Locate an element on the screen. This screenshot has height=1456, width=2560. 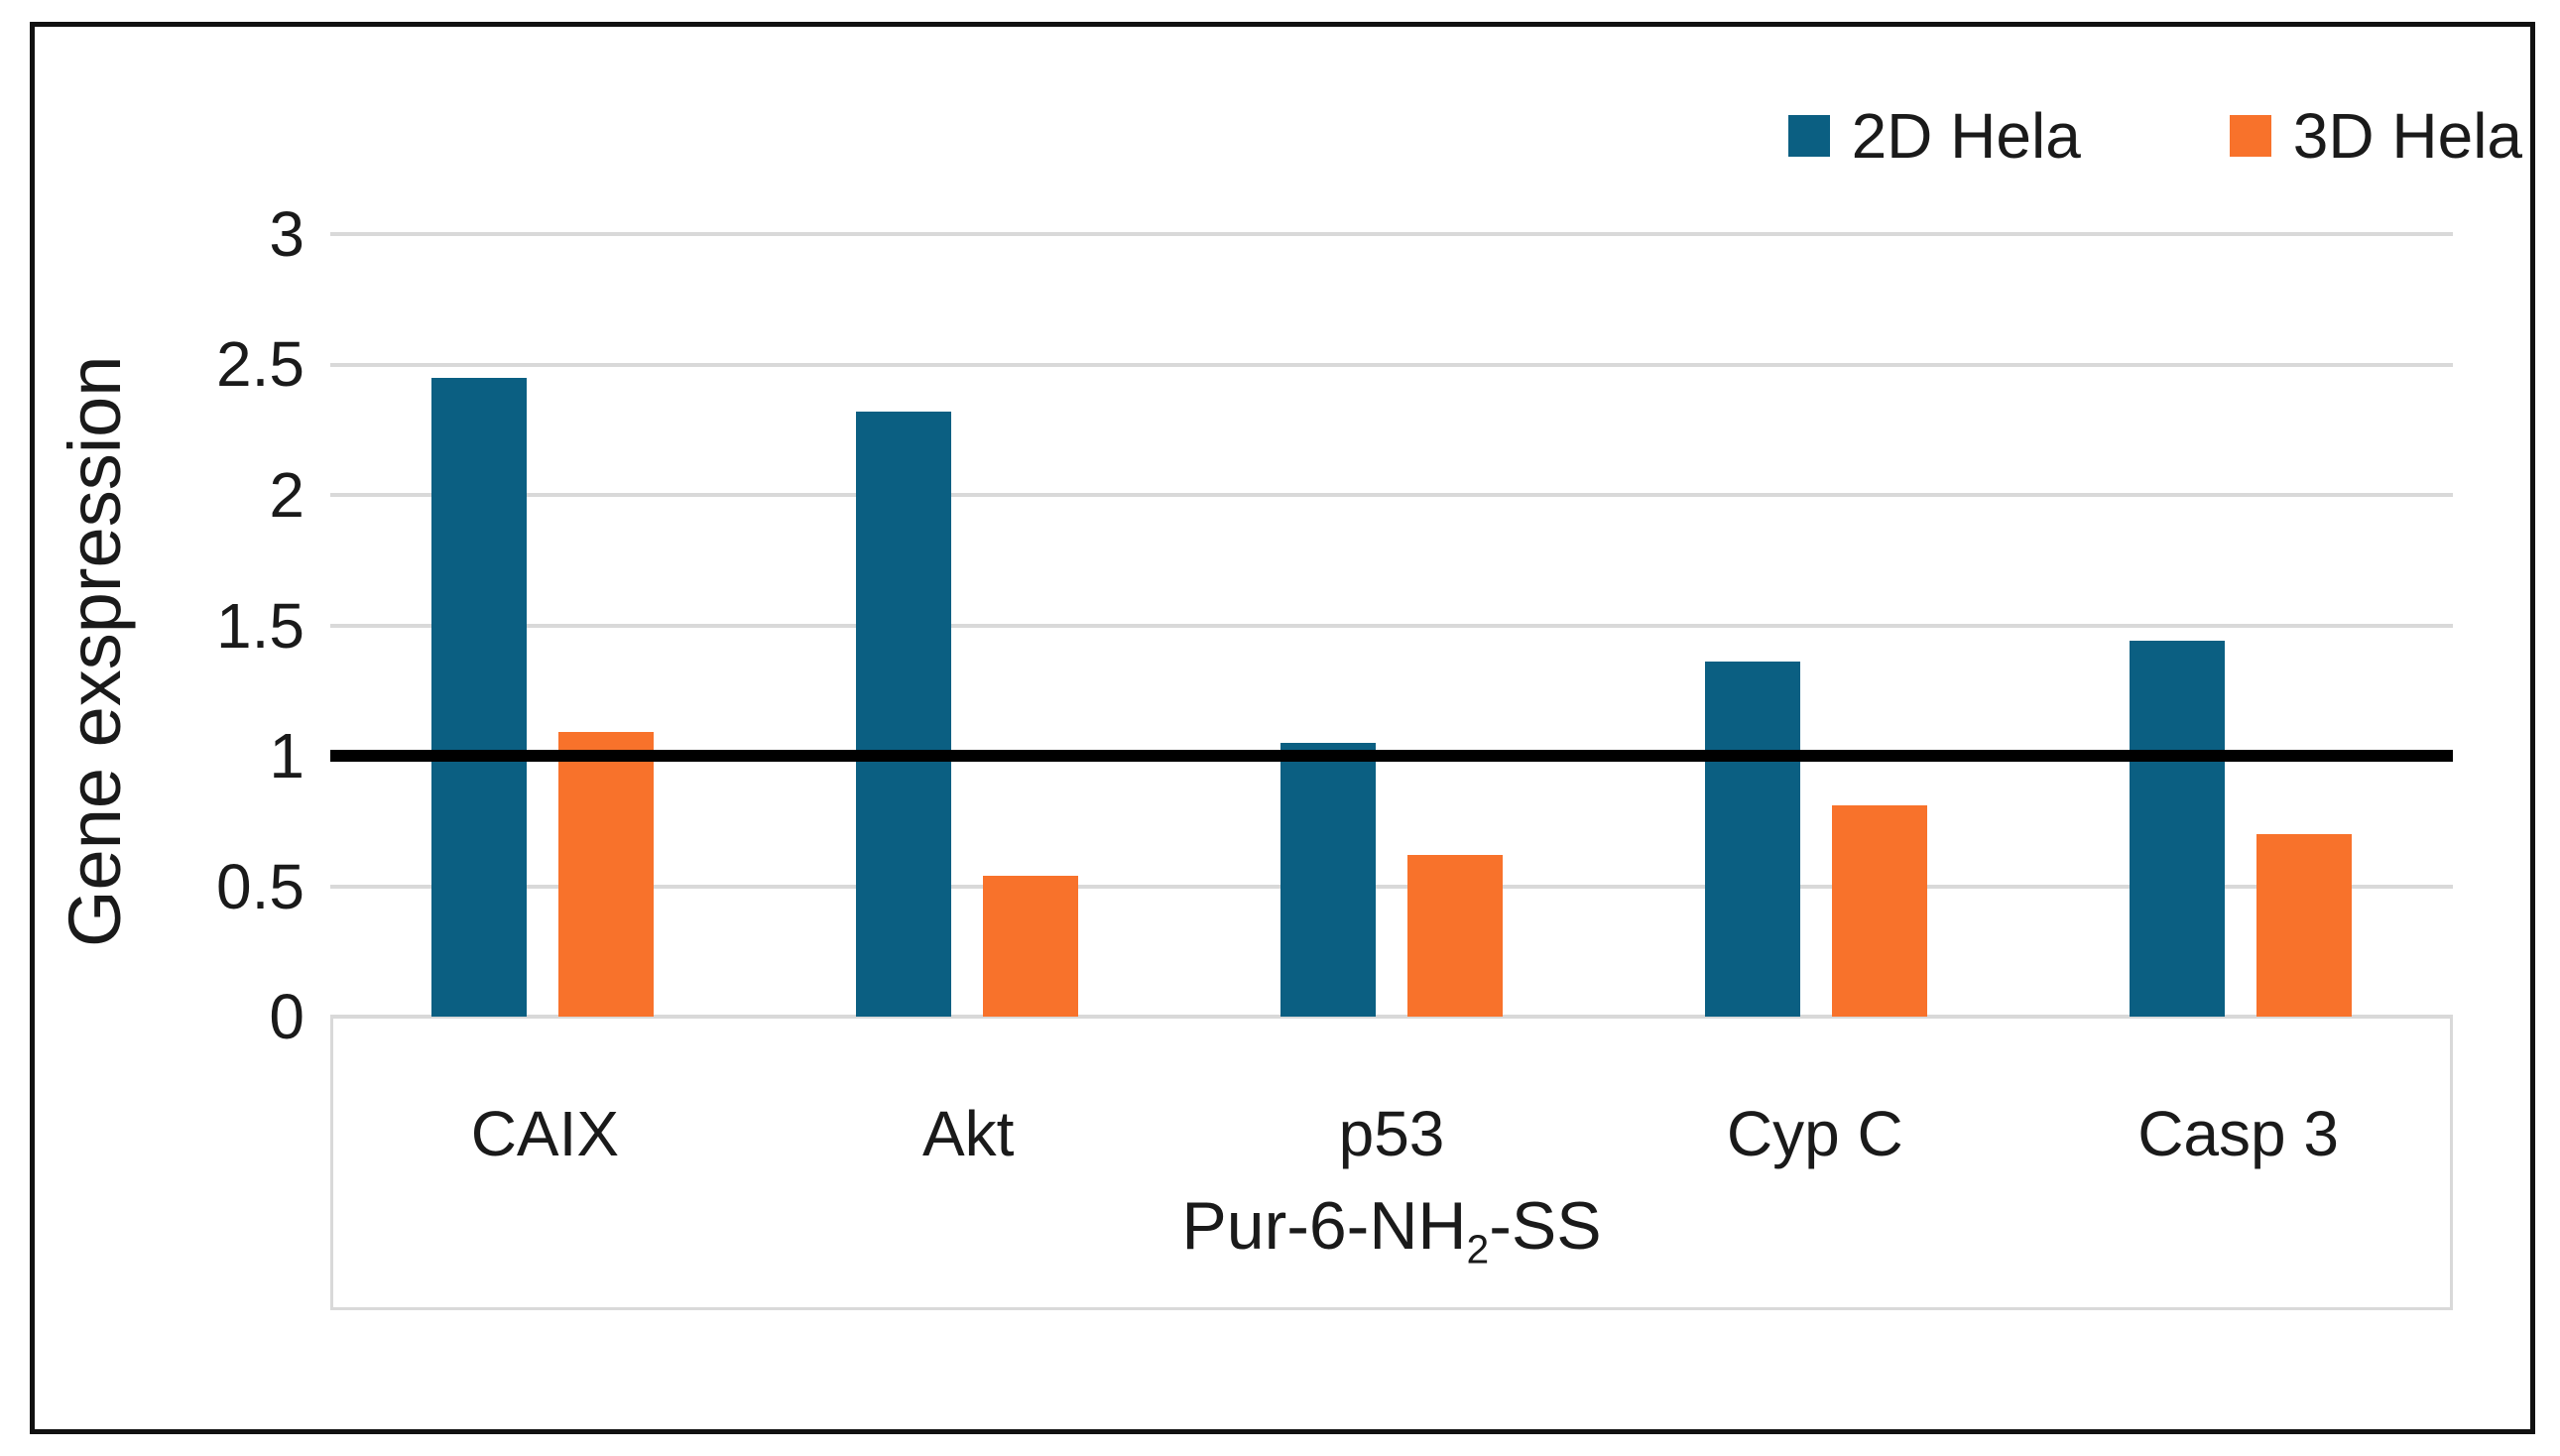
bar-group-cyp-c is located at coordinates (1816, 625).